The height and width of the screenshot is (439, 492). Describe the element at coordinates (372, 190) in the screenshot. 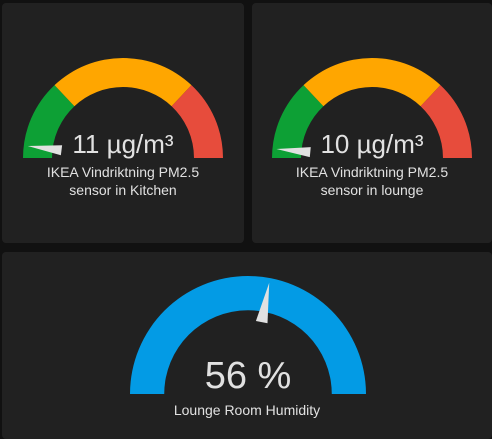

I see `gauge-name-line2: sensor in lounge` at that location.